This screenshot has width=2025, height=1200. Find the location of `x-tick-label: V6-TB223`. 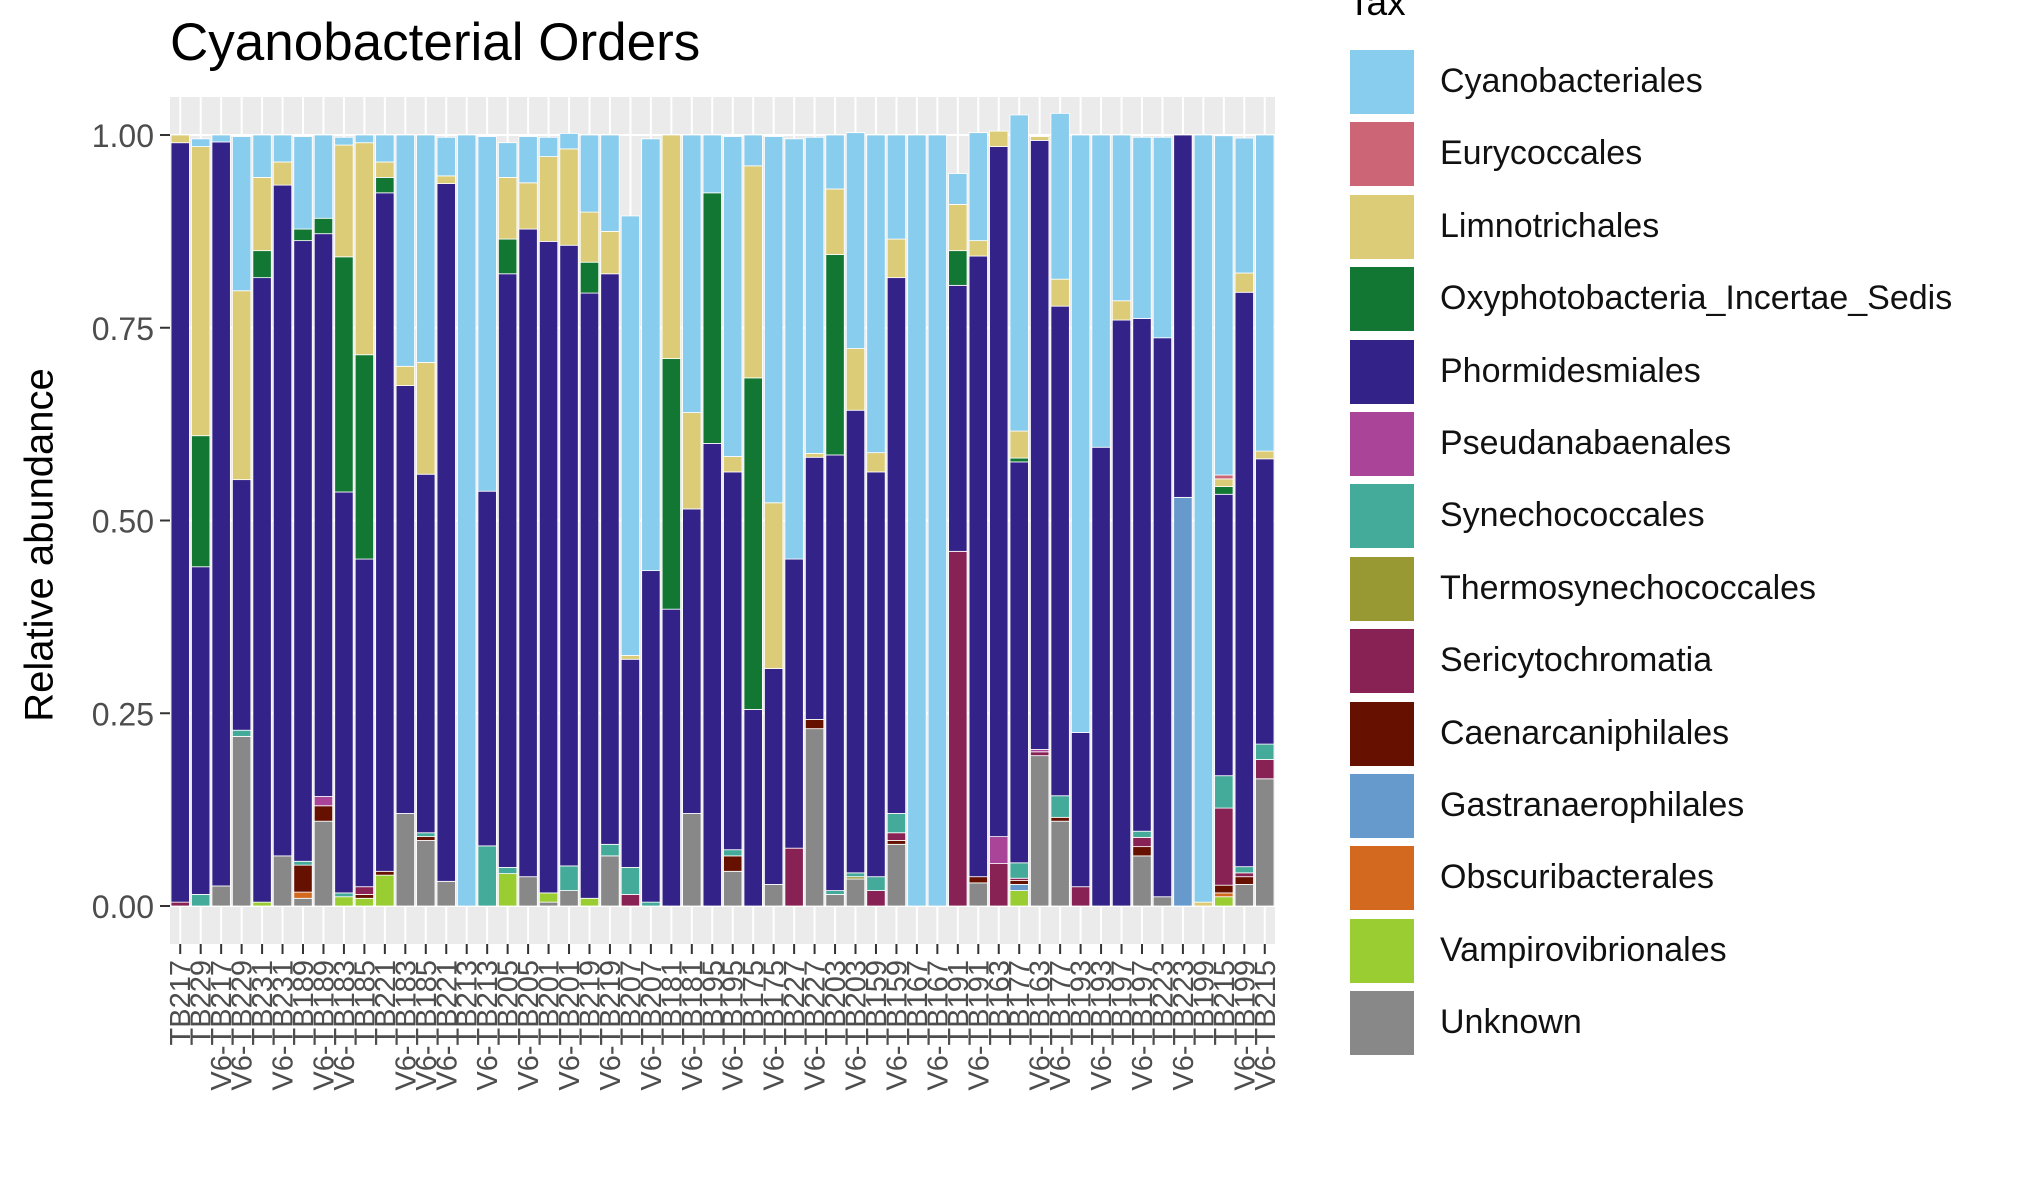

x-tick-label: V6-TB223 is located at coordinates (1184, 1025).